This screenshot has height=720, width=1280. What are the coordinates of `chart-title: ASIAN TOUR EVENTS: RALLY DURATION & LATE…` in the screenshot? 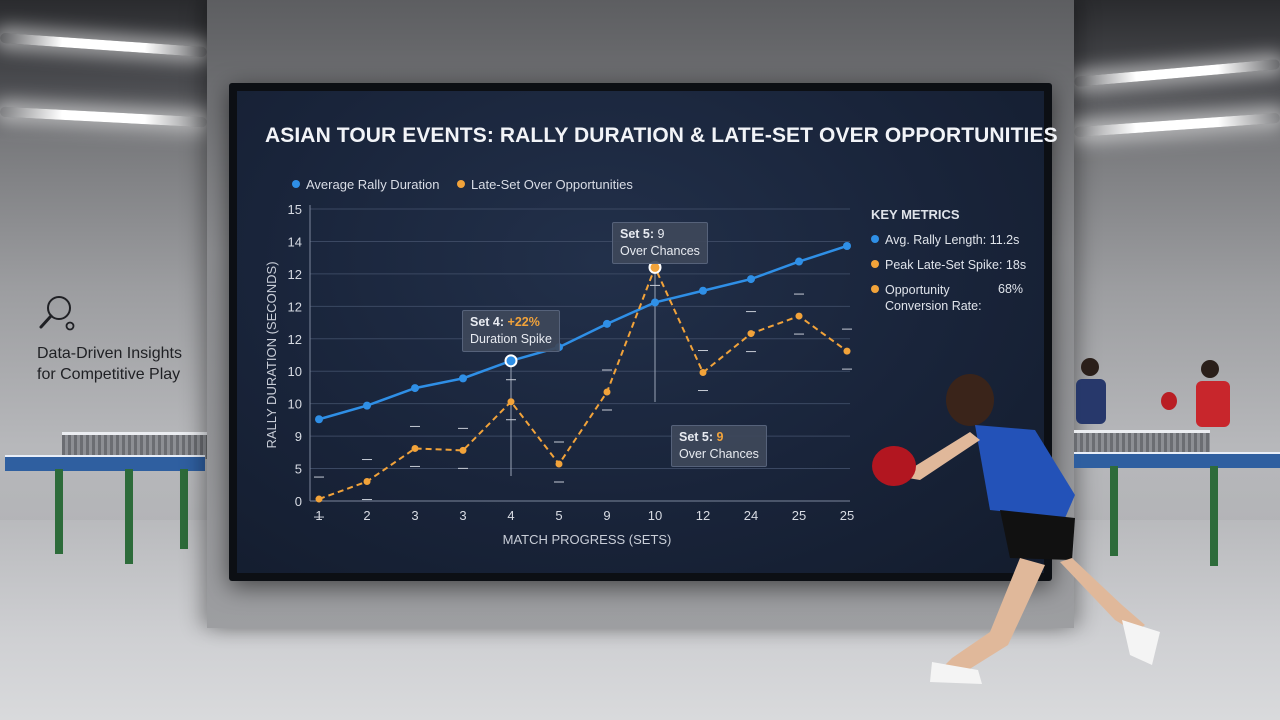 It's located at (661, 135).